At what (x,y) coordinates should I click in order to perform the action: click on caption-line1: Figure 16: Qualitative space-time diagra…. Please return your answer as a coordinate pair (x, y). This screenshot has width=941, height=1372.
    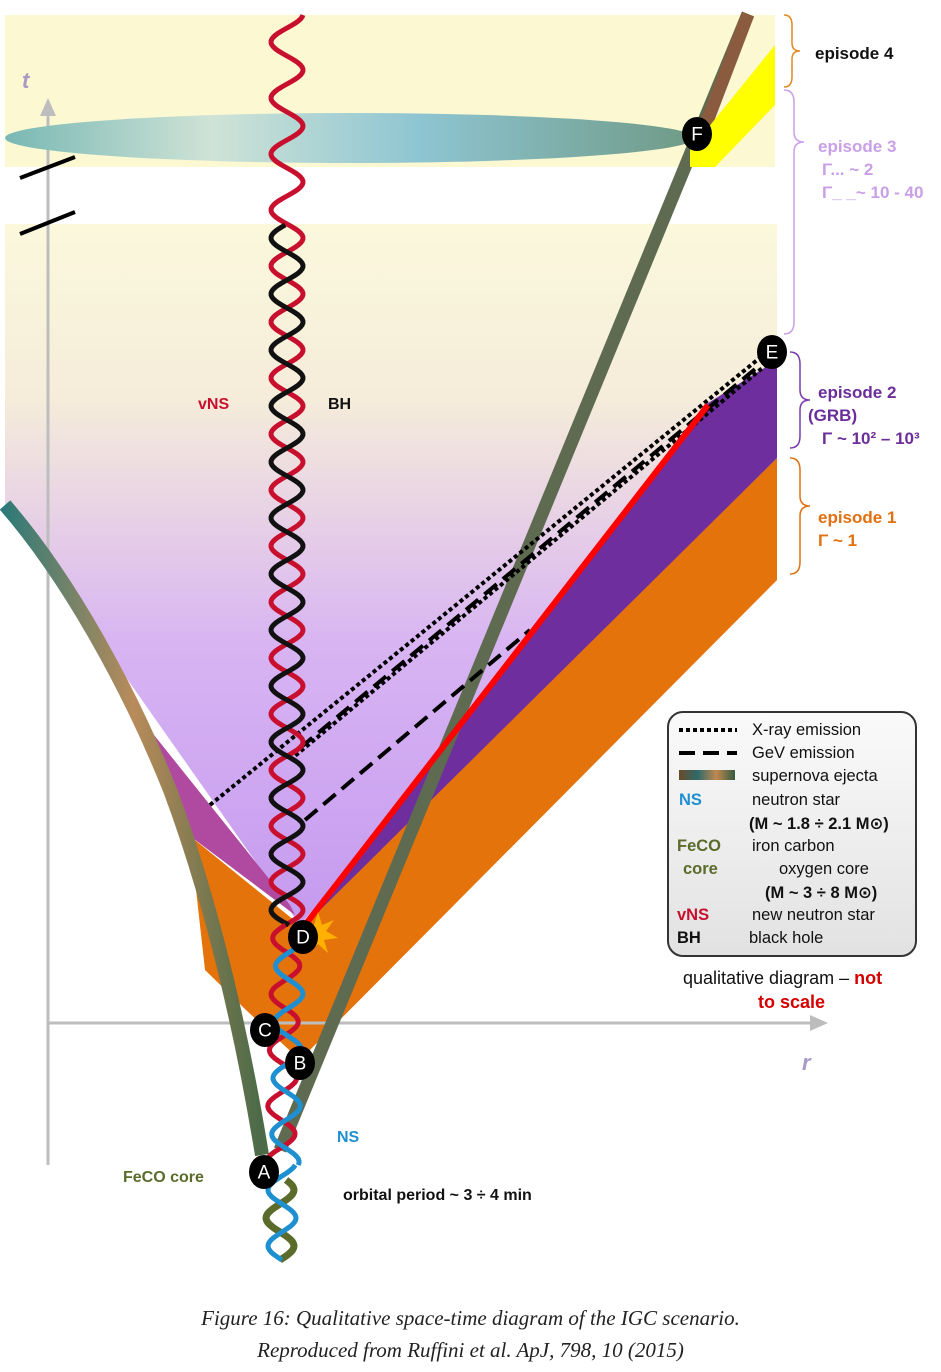
    Looking at the image, I should click on (470, 1318).